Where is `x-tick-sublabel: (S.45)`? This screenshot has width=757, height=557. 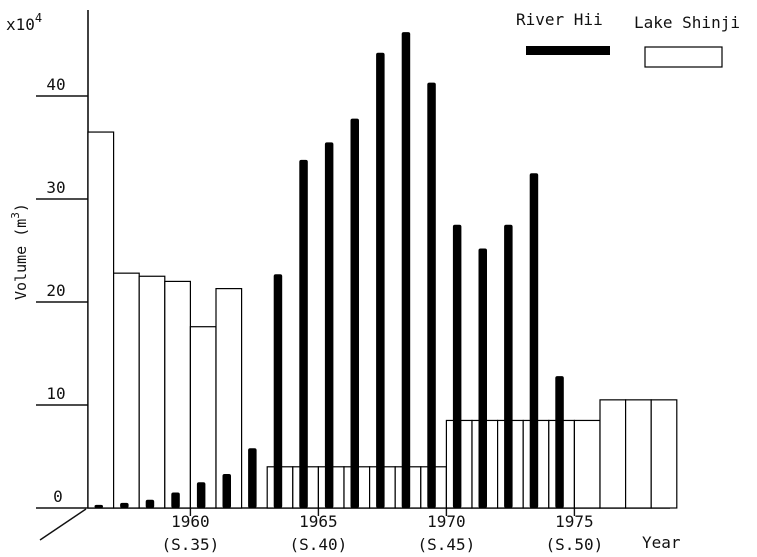 x-tick-sublabel: (S.45) is located at coordinates (447, 544).